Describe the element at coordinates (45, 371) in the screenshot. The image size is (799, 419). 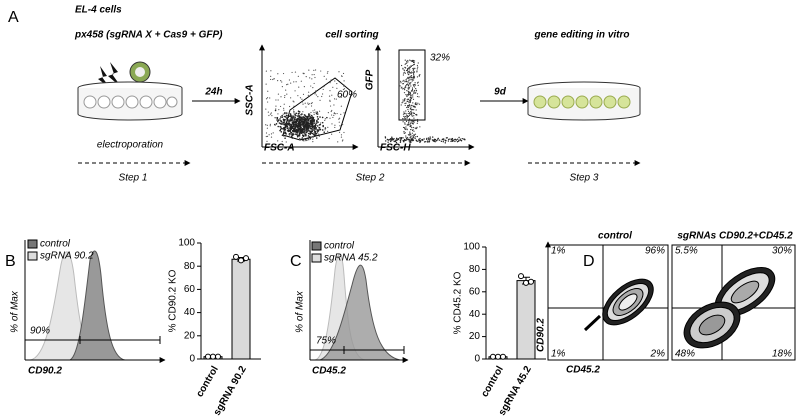
I see `axis-label: CD90.2` at that location.